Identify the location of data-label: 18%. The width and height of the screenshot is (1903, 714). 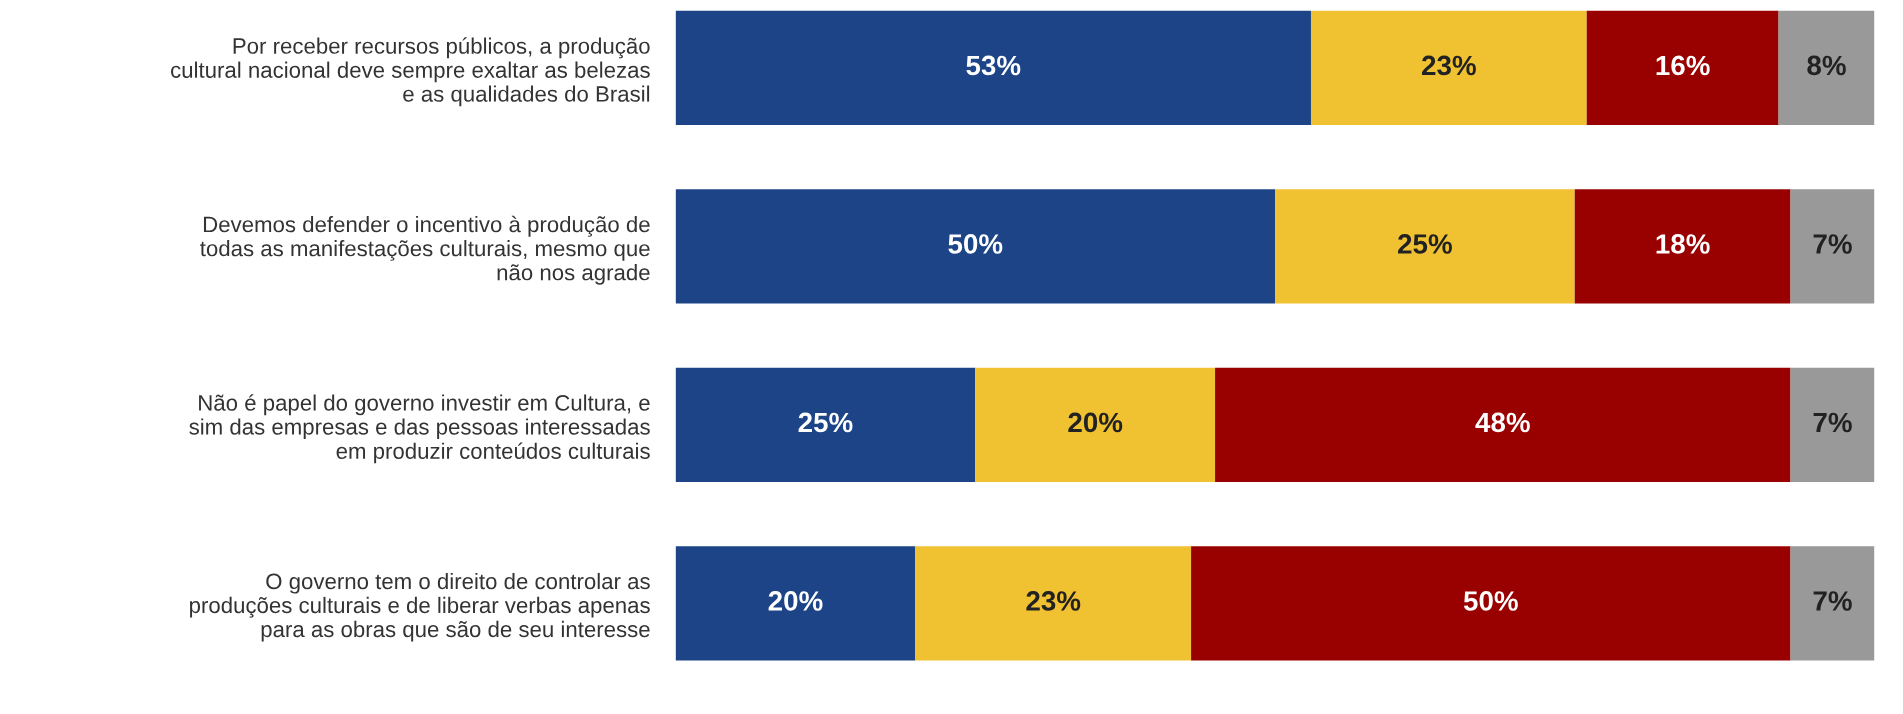
(1683, 244).